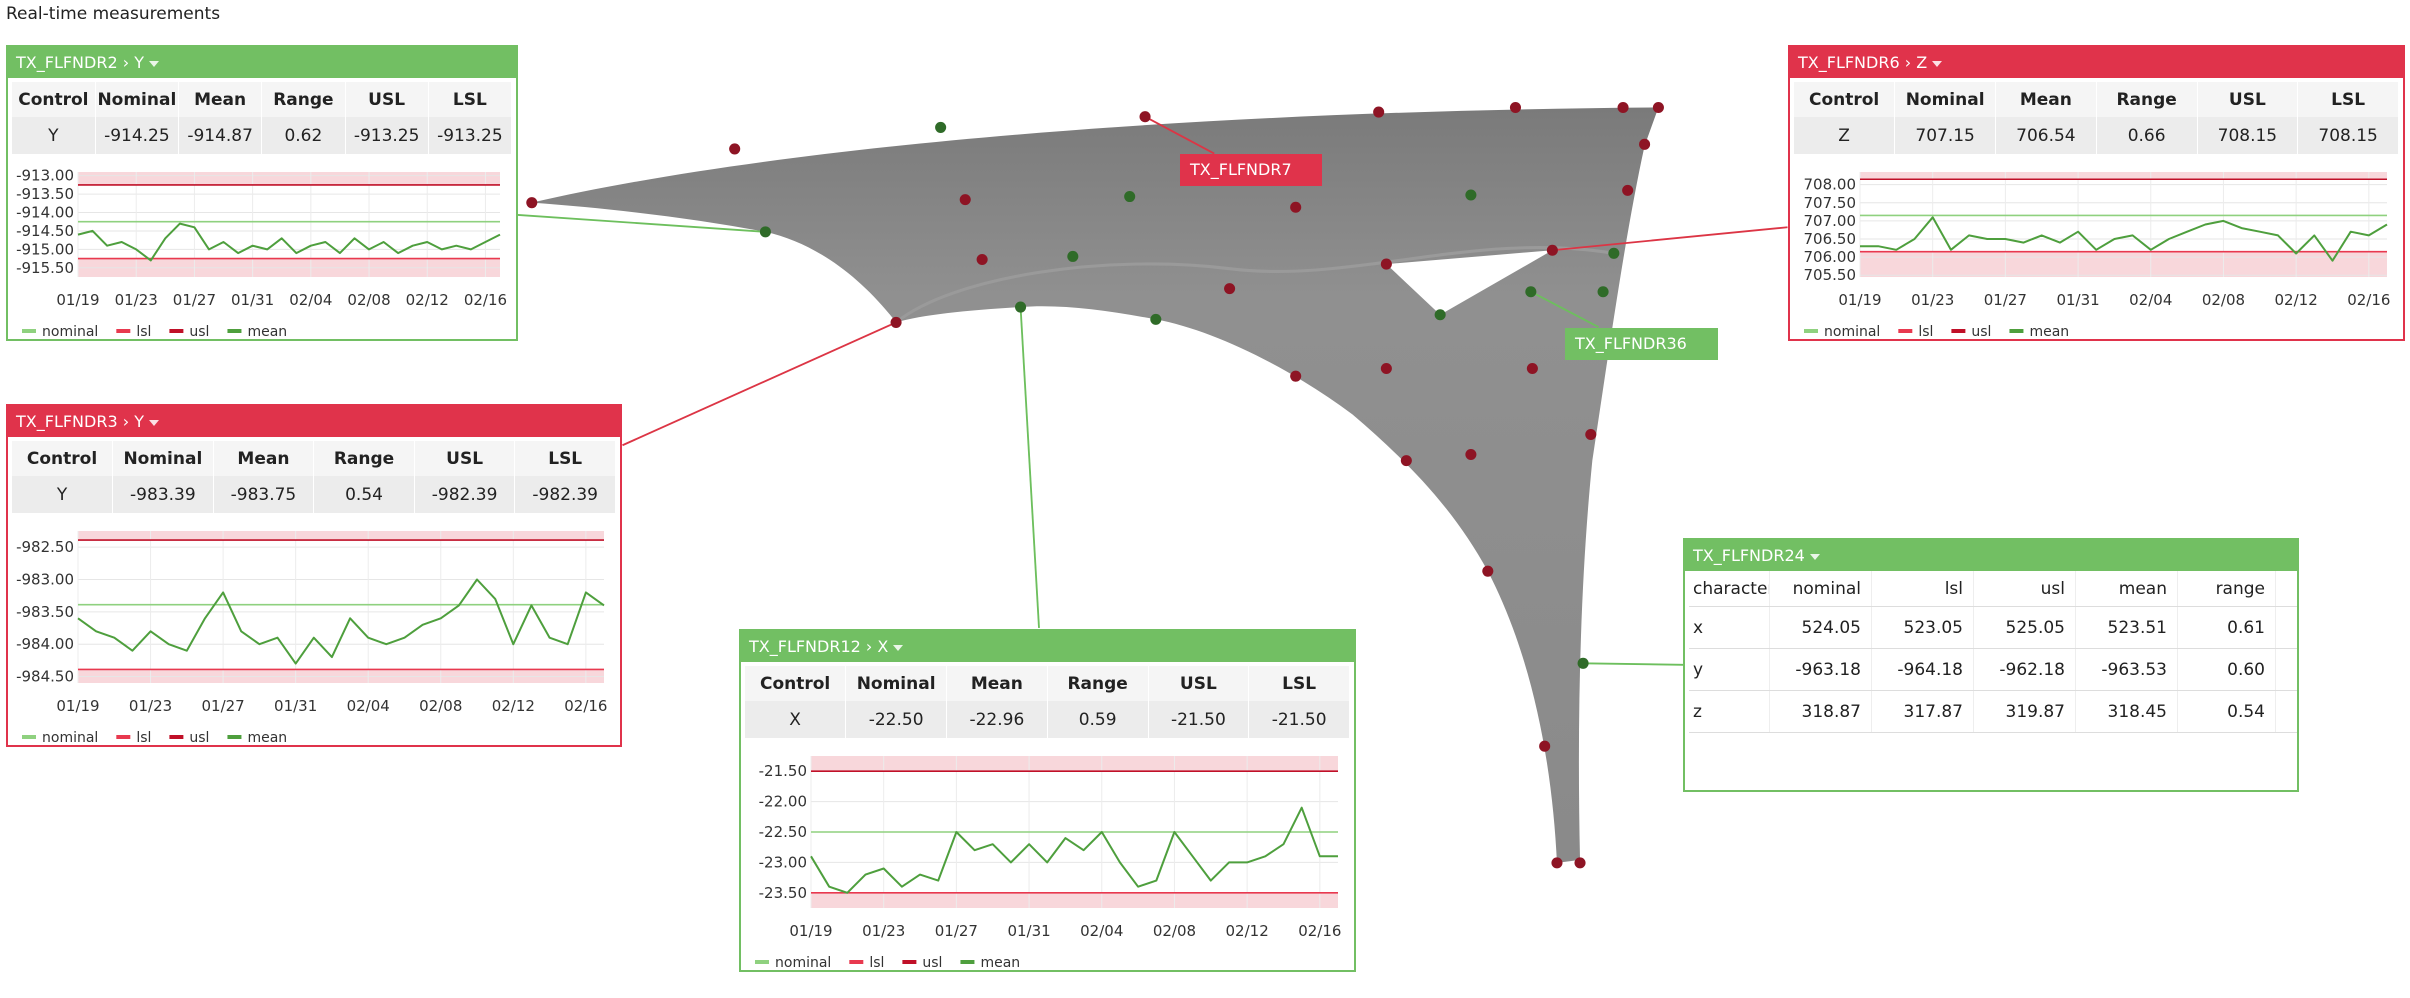  What do you see at coordinates (2348, 99) in the screenshot?
I see `column-header: LSL` at bounding box center [2348, 99].